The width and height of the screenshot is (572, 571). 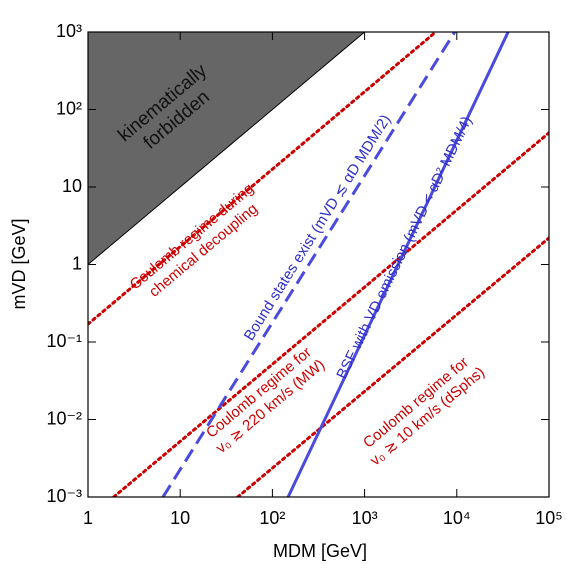 I want to click on y-tick-label: 10⁻¹, so click(x=64, y=341).